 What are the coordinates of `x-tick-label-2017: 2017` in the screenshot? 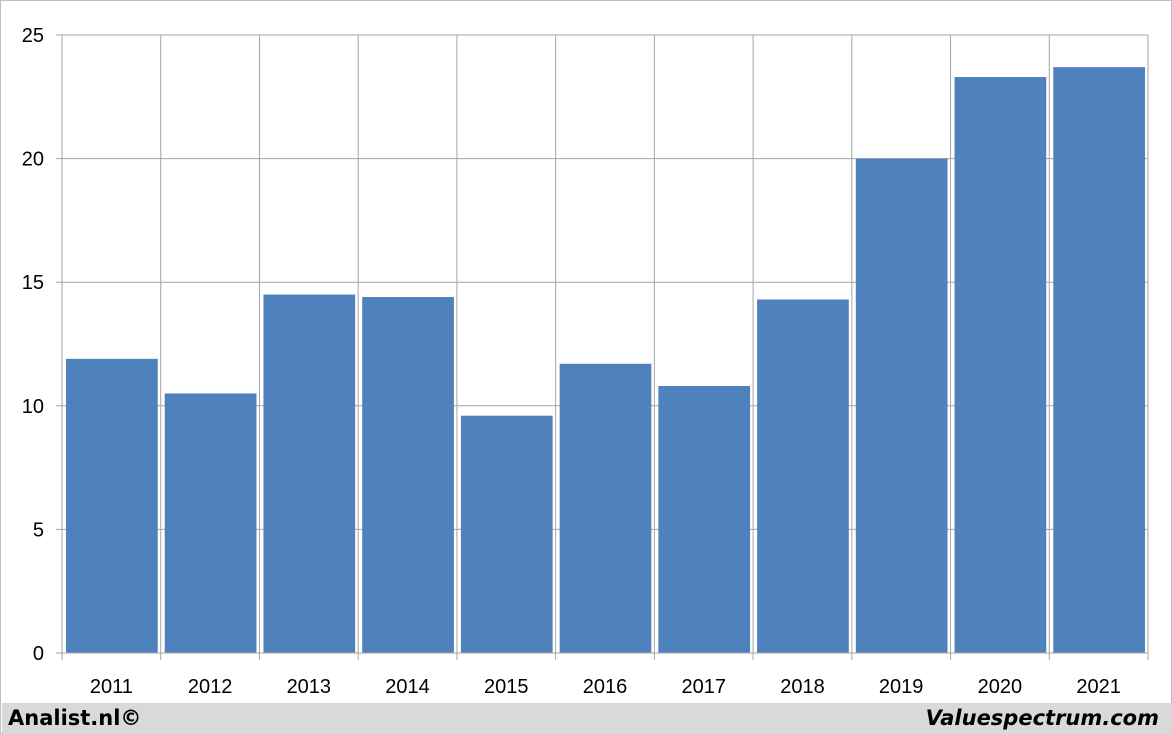 It's located at (703, 687).